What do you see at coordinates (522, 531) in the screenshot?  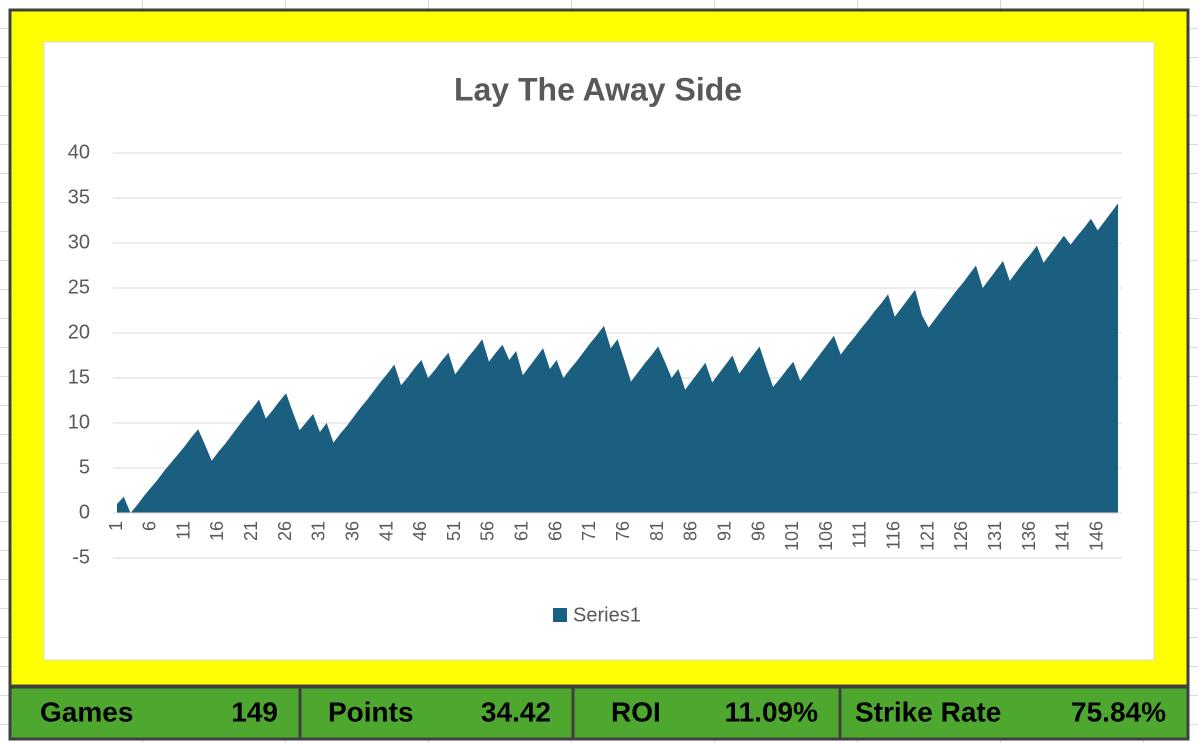 I see `x-tick-label: 61` at bounding box center [522, 531].